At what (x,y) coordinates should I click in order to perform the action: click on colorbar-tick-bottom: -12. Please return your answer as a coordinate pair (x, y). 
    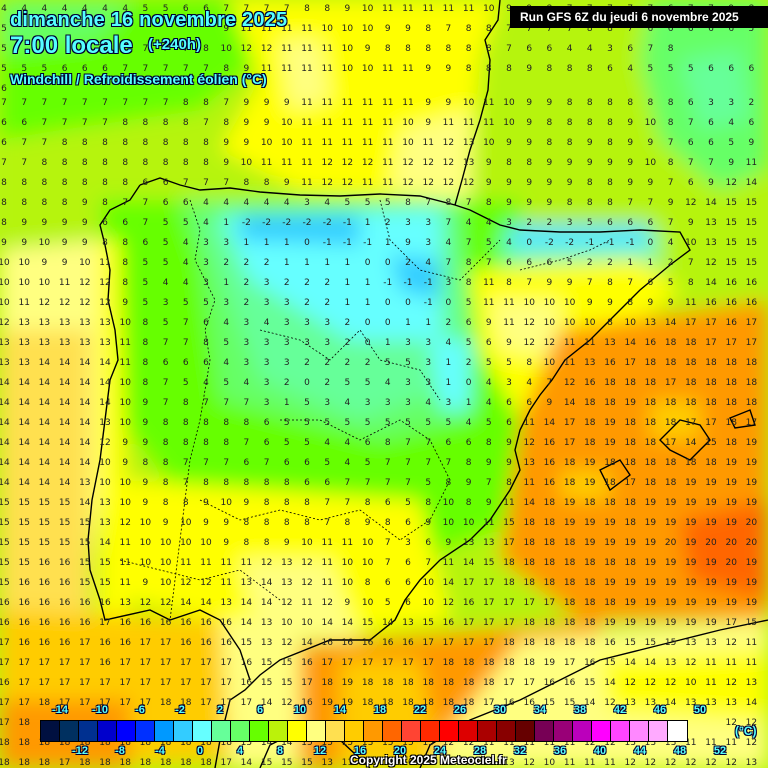
    Looking at the image, I should click on (80, 751).